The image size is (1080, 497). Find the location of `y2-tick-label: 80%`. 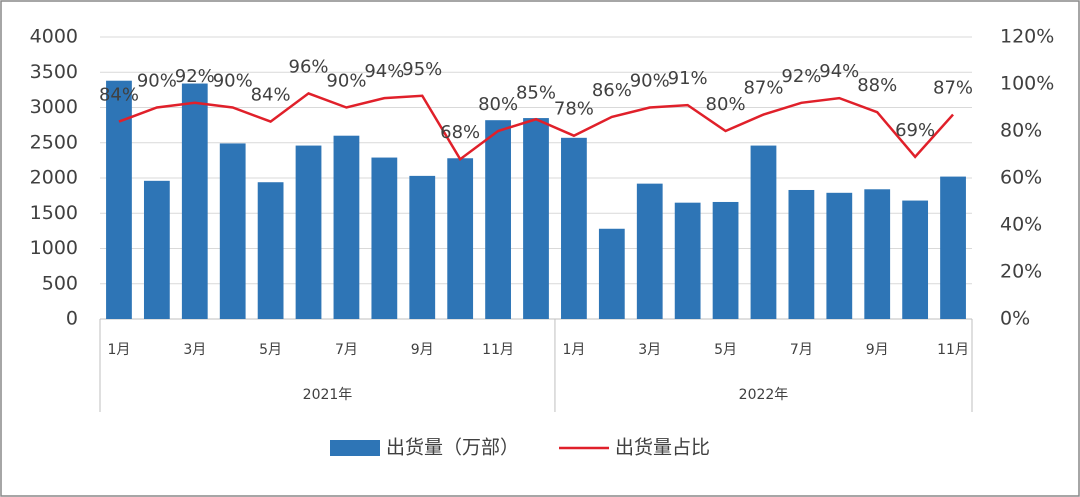

y2-tick-label: 80% is located at coordinates (1021, 131).